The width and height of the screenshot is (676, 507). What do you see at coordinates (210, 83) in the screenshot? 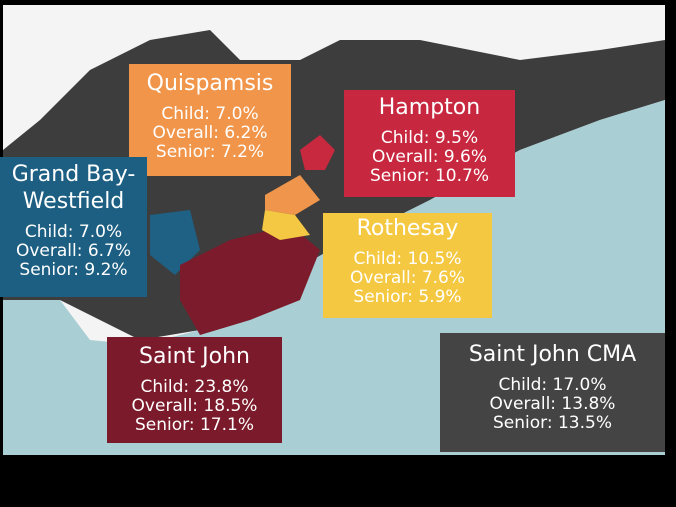
I see `region-name: Quispamsis` at bounding box center [210, 83].